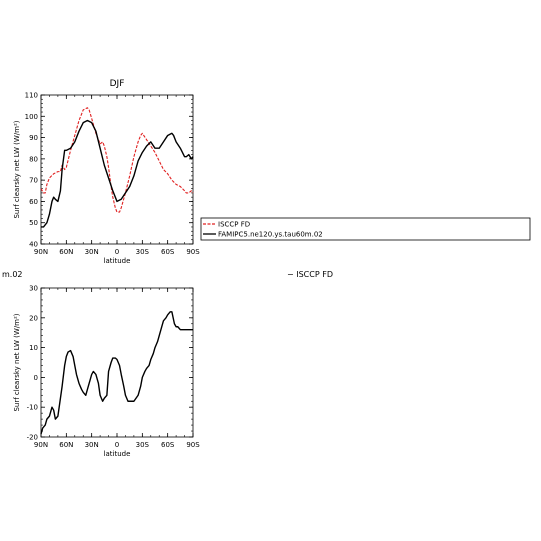 This screenshot has height=541, width=541. Describe the element at coordinates (33, 348) in the screenshot. I see `y-tick-label: 10` at that location.